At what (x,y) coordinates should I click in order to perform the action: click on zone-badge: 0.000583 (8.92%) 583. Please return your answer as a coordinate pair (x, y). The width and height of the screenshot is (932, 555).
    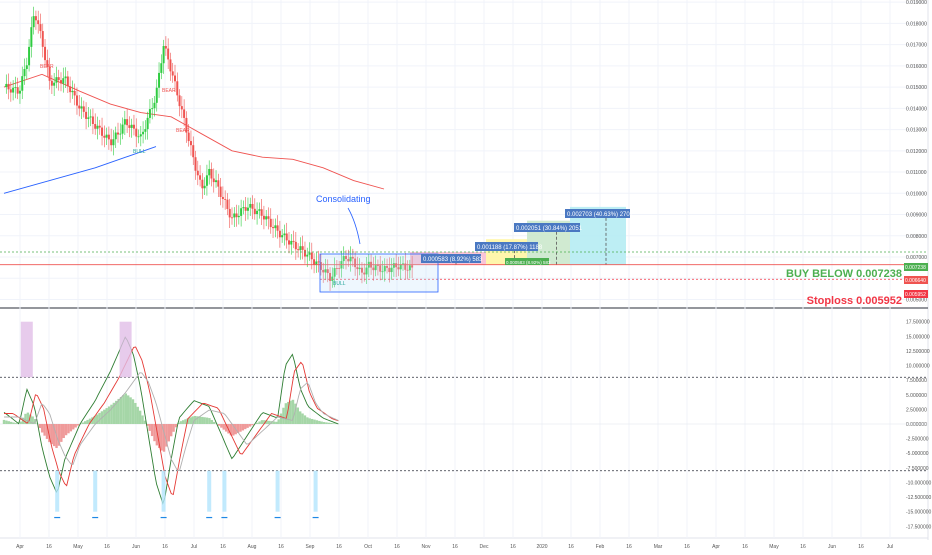
    Looking at the image, I should click on (528, 261).